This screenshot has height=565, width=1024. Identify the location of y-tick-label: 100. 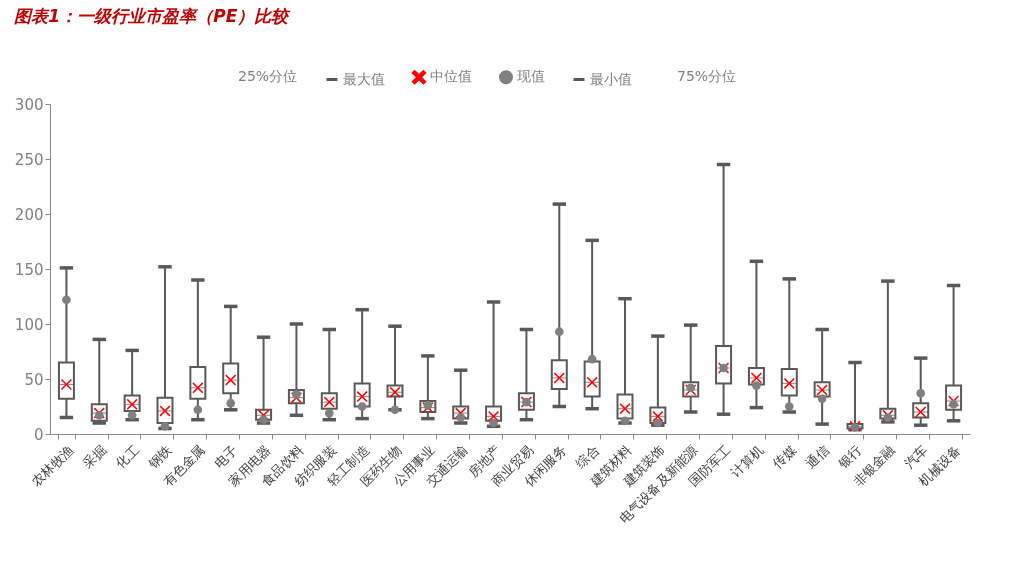
(29, 324).